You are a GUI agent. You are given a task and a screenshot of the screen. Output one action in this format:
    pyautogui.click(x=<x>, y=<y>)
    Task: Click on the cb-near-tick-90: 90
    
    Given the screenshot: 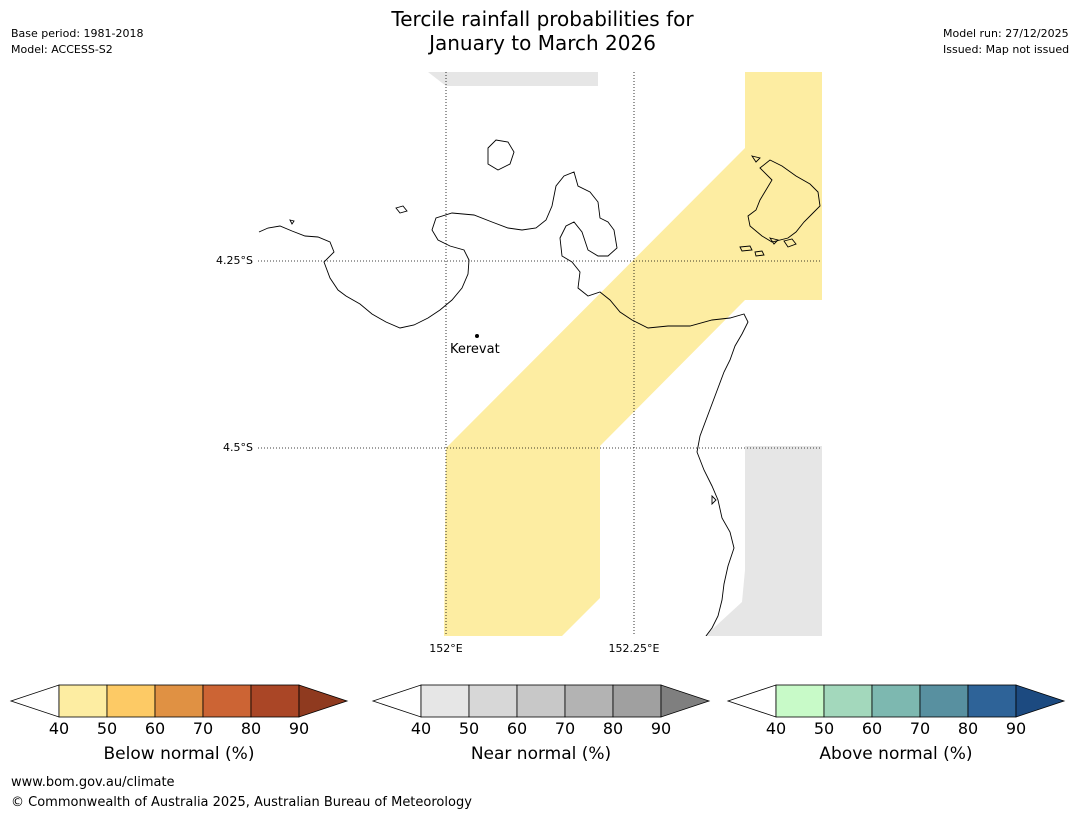 What is the action you would take?
    pyautogui.click(x=661, y=728)
    